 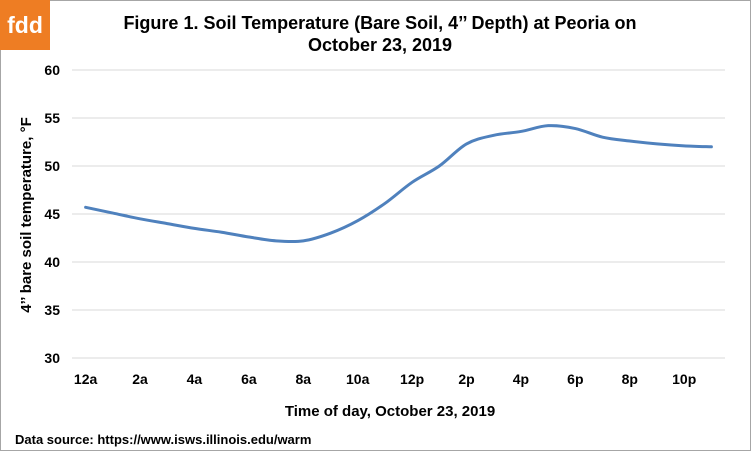 What do you see at coordinates (25, 25) in the screenshot?
I see `fdd-logo: fdd` at bounding box center [25, 25].